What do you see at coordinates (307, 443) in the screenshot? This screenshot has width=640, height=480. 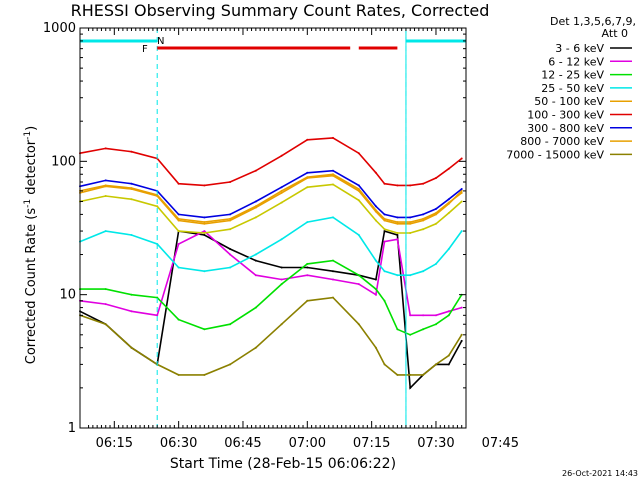 I see `xtick-label-3: 07:00` at bounding box center [307, 443].